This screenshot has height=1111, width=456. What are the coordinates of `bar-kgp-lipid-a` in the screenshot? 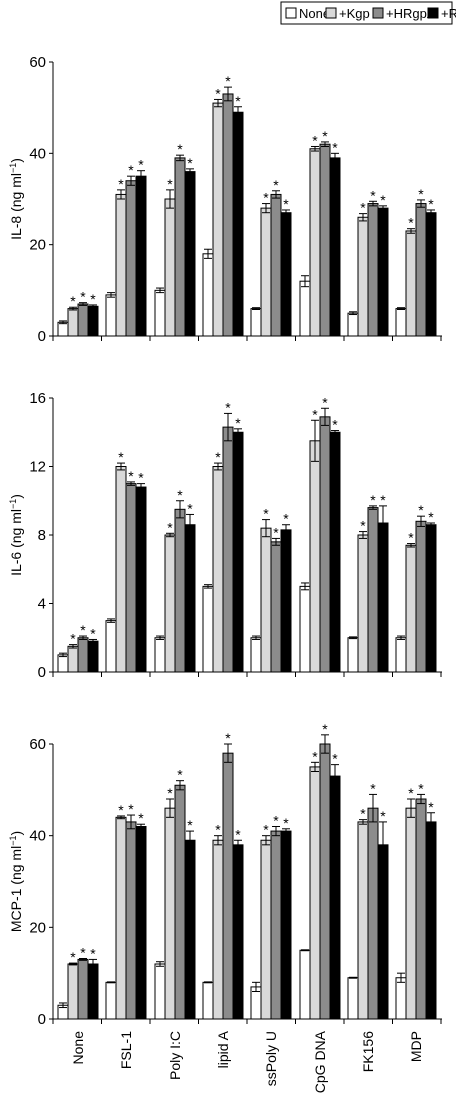 It's located at (218, 929).